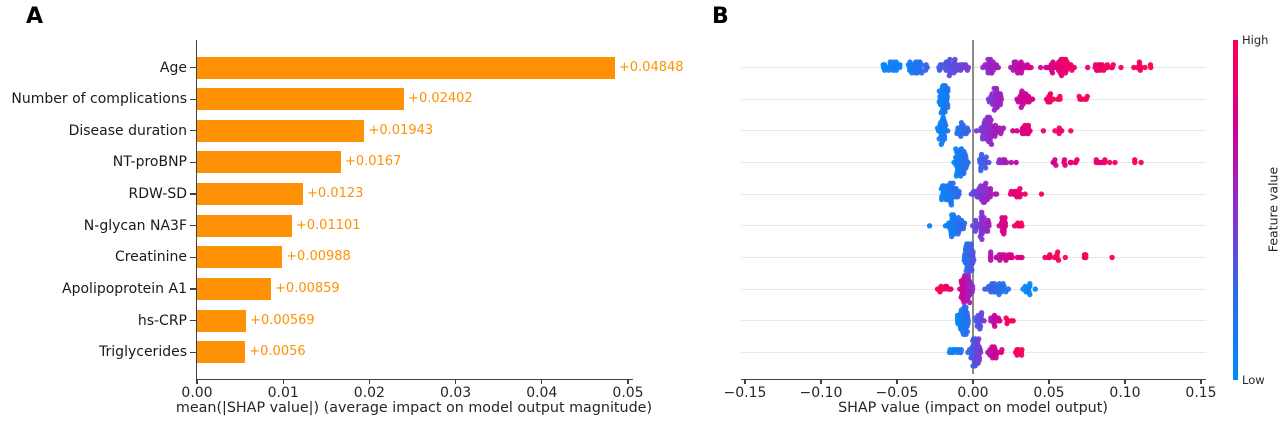 The image size is (1280, 427). I want to click on feature-label: Creatinine, so click(150, 257).